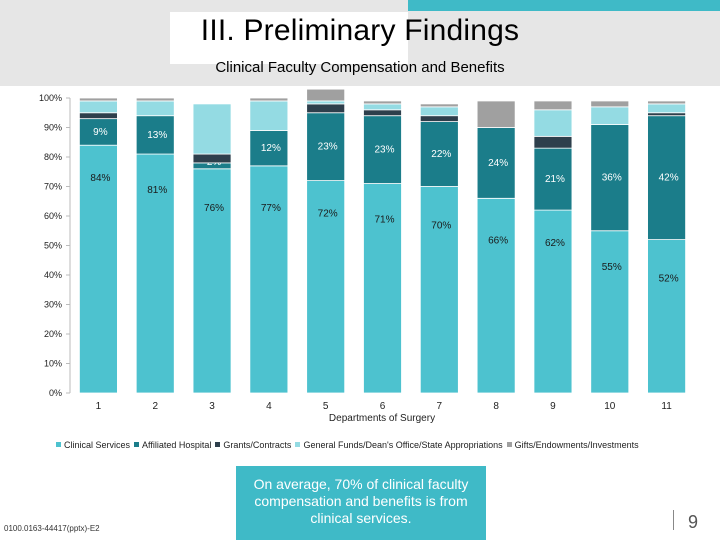 Image resolution: width=720 pixels, height=540 pixels. Describe the element at coordinates (498, 240) in the screenshot. I see `data-label: 66%` at that location.